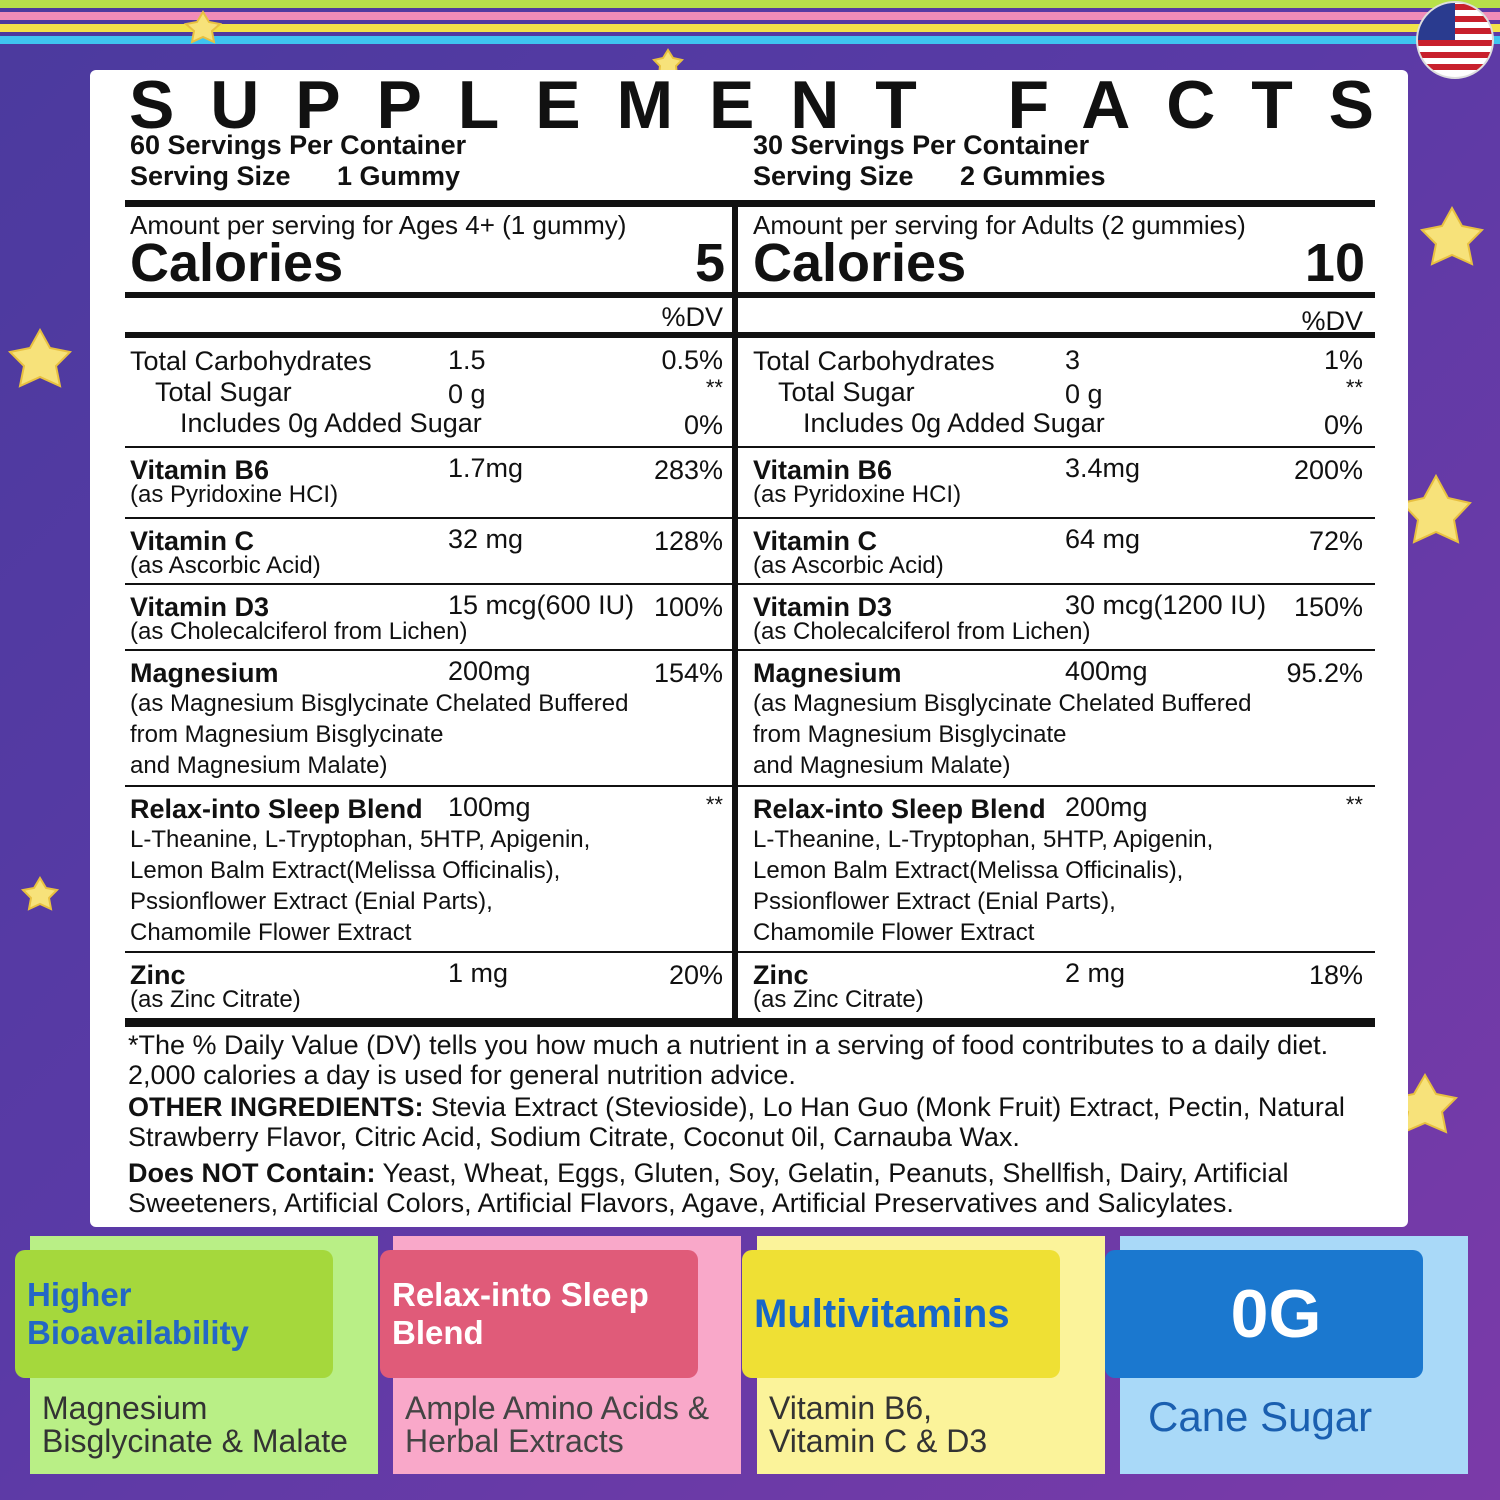 The height and width of the screenshot is (1500, 1500). Describe the element at coordinates (688, 470) in the screenshot. I see `nutrient-dv: 283%` at that location.